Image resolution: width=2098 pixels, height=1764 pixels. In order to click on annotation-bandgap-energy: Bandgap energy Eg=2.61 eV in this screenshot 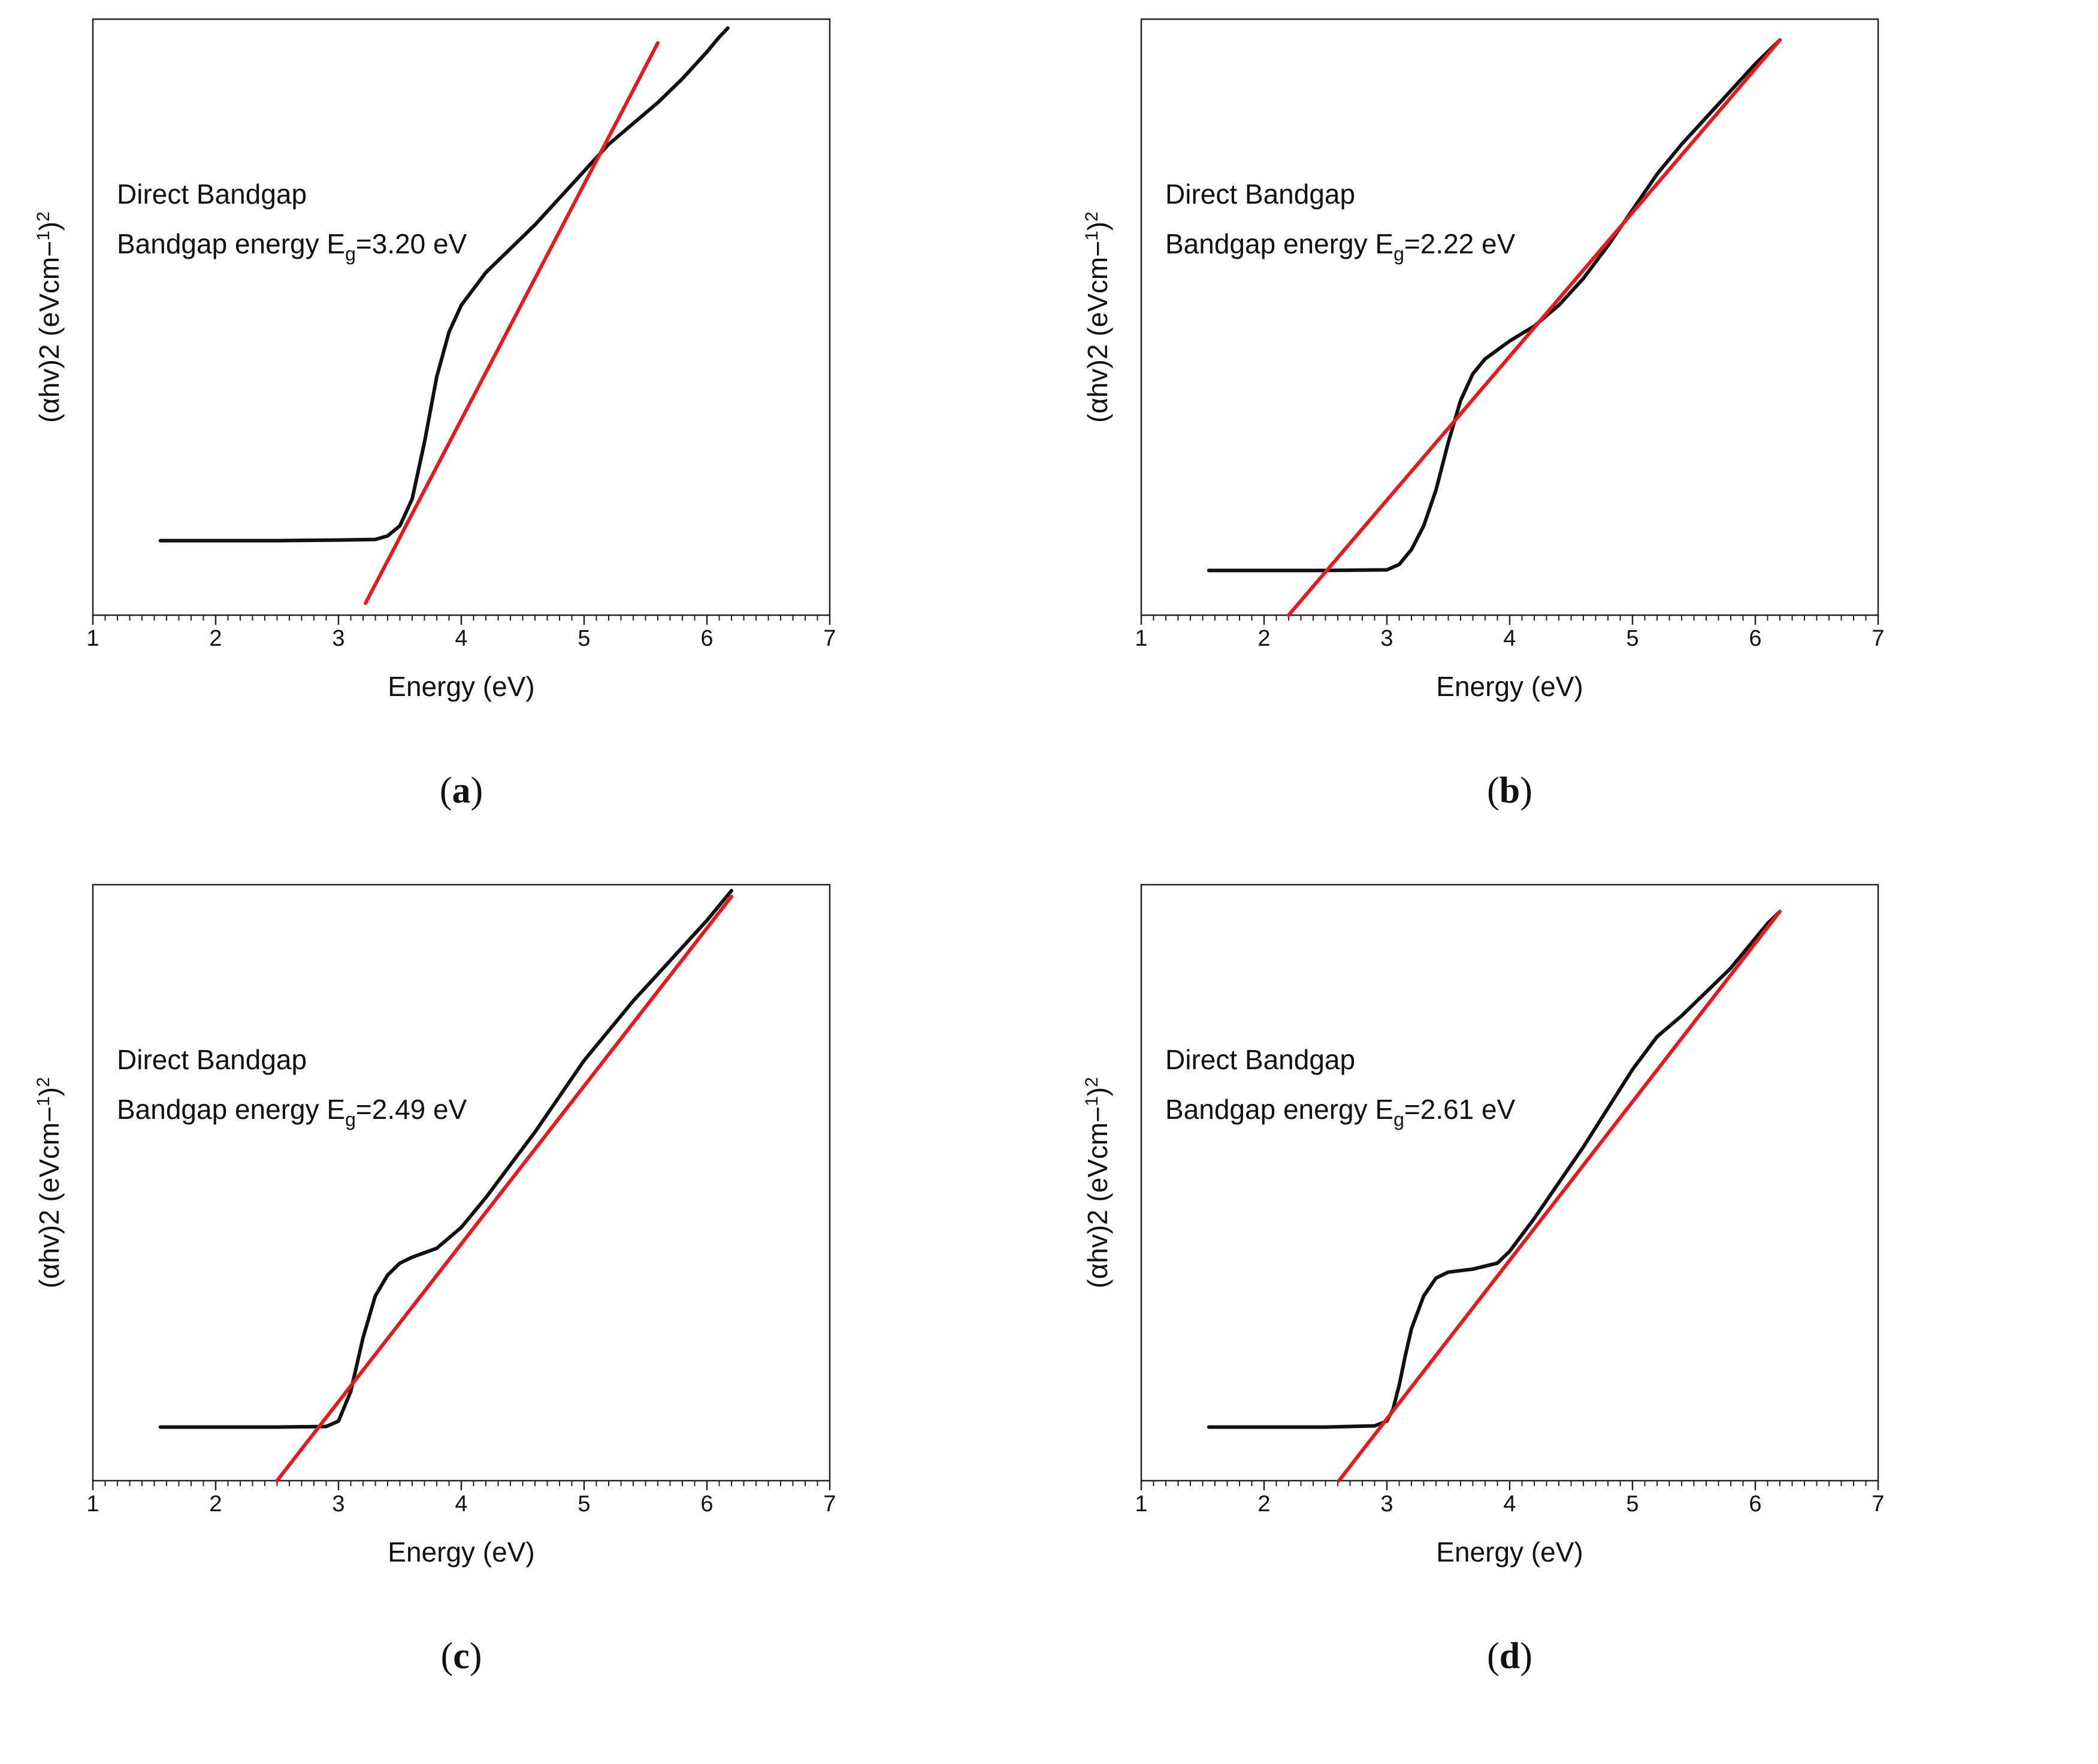, I will do `click(1340, 1112)`.